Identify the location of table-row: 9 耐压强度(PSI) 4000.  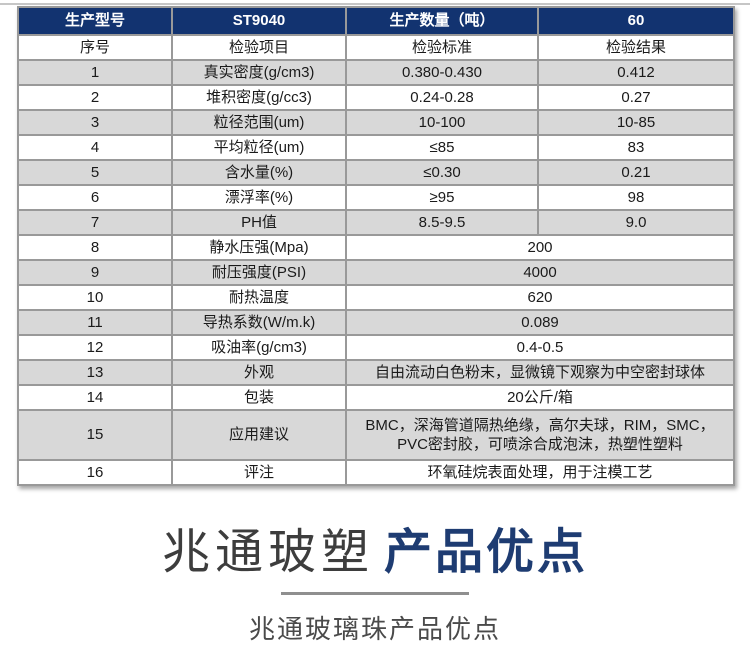
(376, 272).